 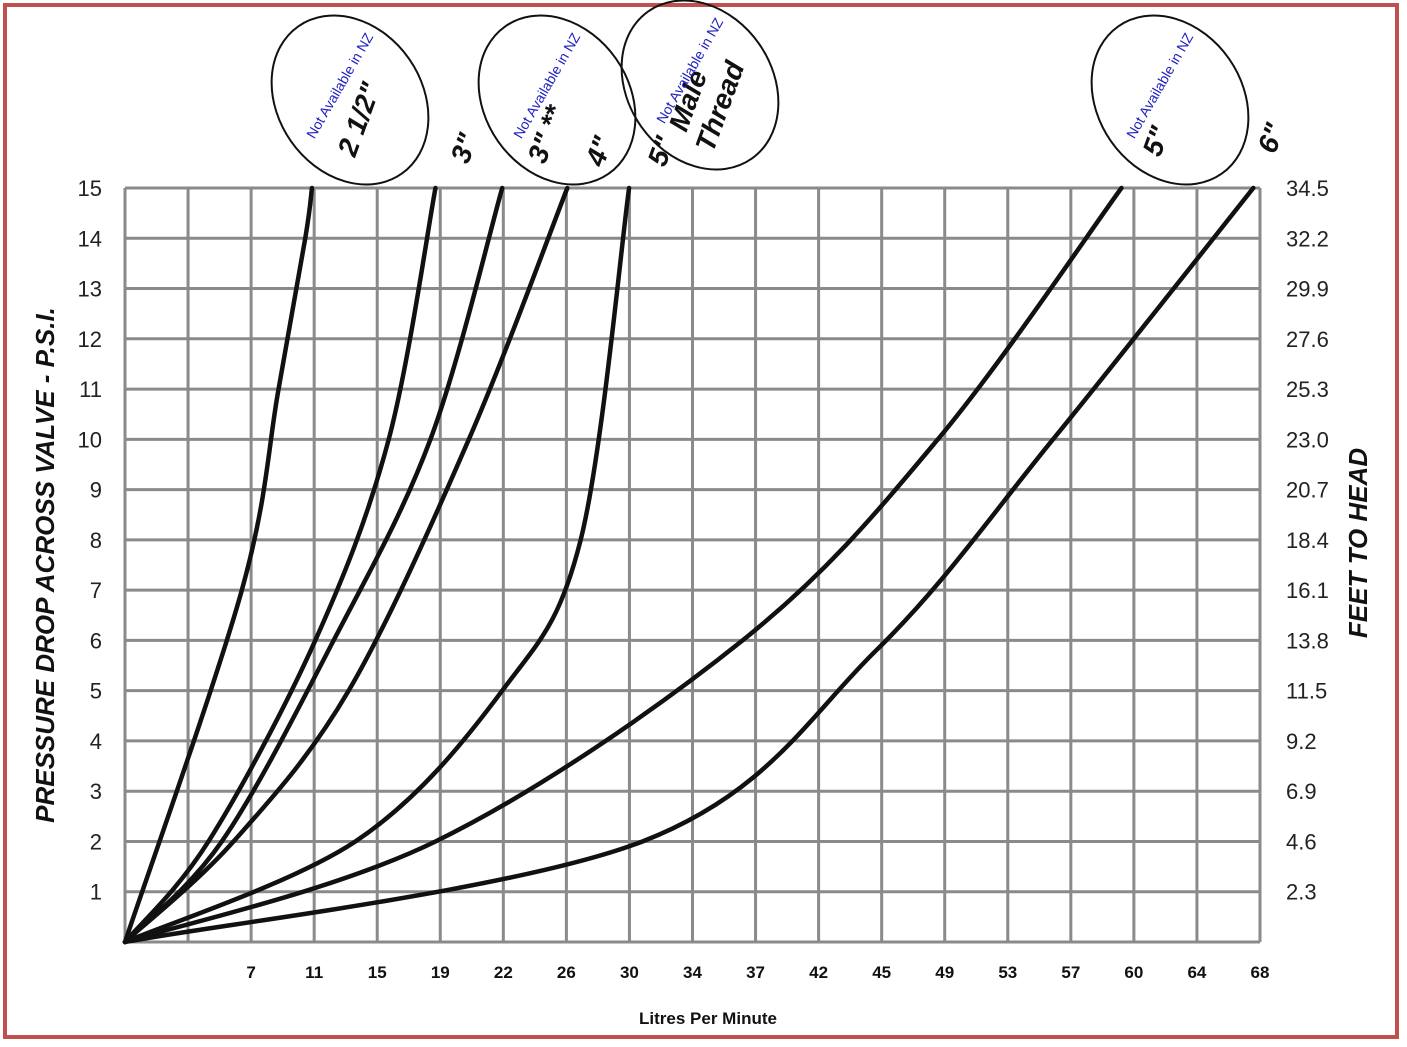 I want to click on y-tick-label: 8, so click(x=96, y=540).